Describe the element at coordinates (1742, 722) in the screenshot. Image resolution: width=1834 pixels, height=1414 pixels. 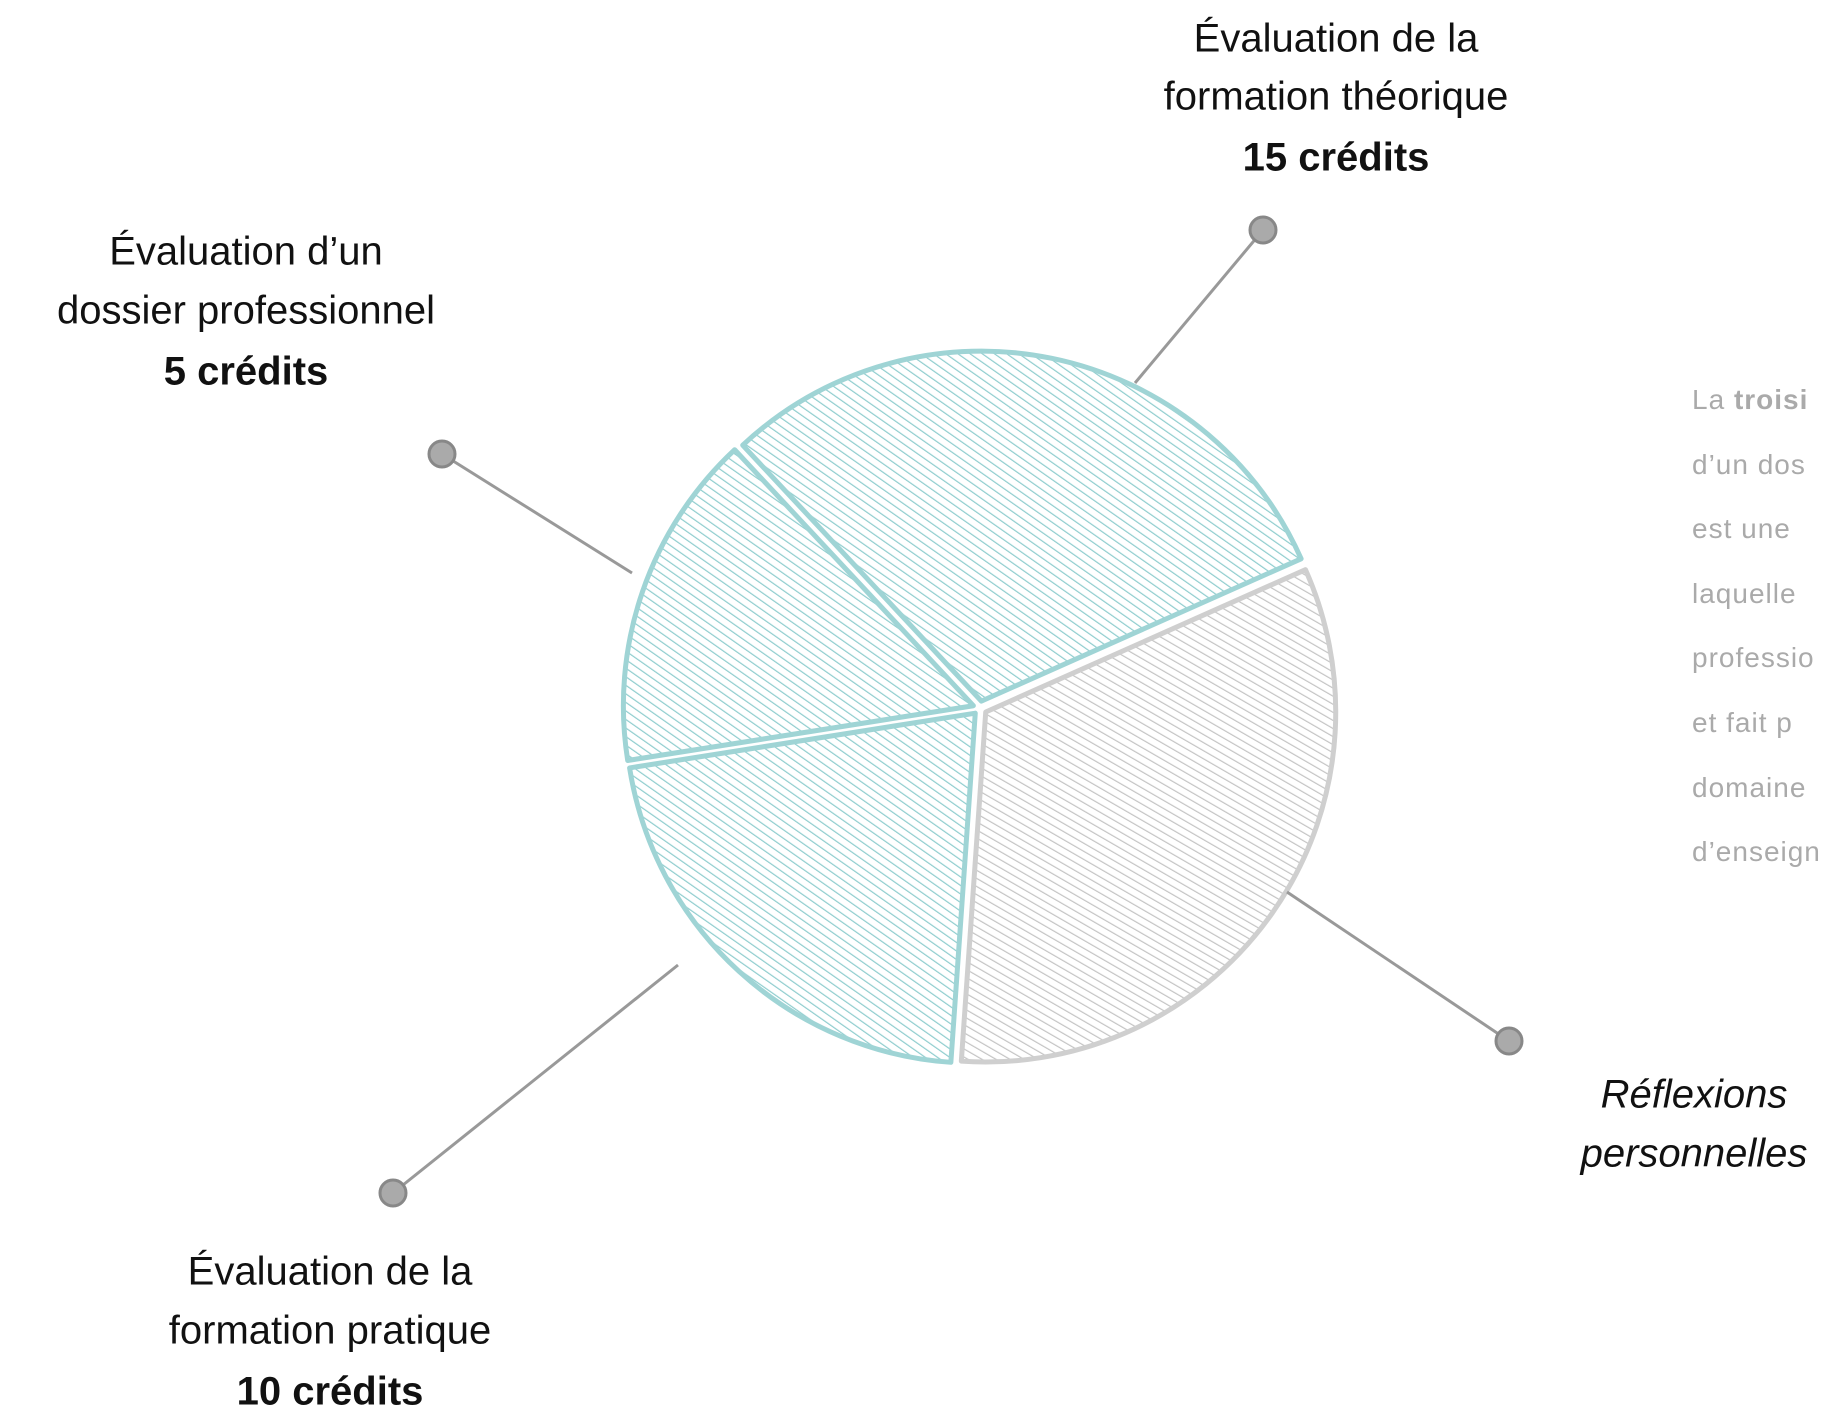
I see `paragraph-line: et fait p` at that location.